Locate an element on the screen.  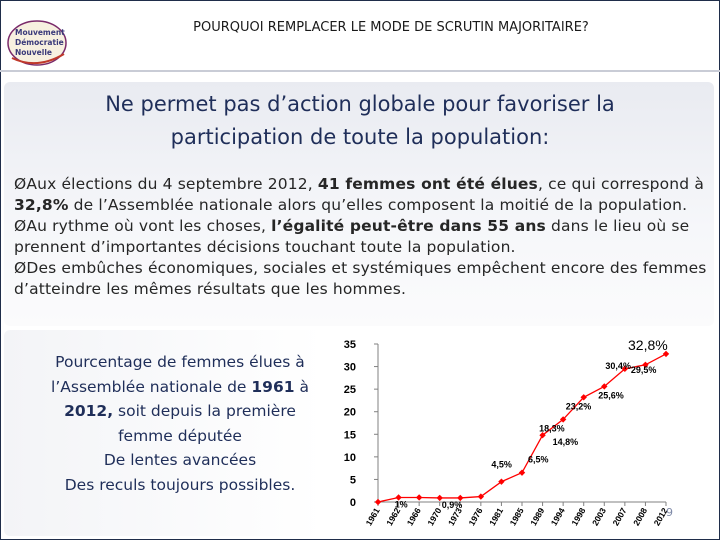
data-label: 23,2% is located at coordinates (579, 406).